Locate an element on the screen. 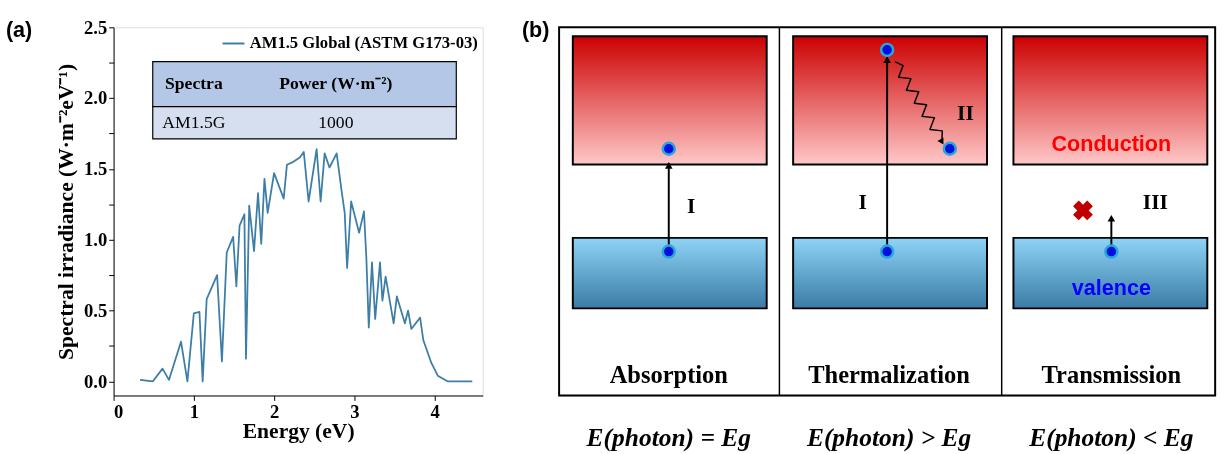 The image size is (1222, 454). text: Absorption is located at coordinates (669, 374).